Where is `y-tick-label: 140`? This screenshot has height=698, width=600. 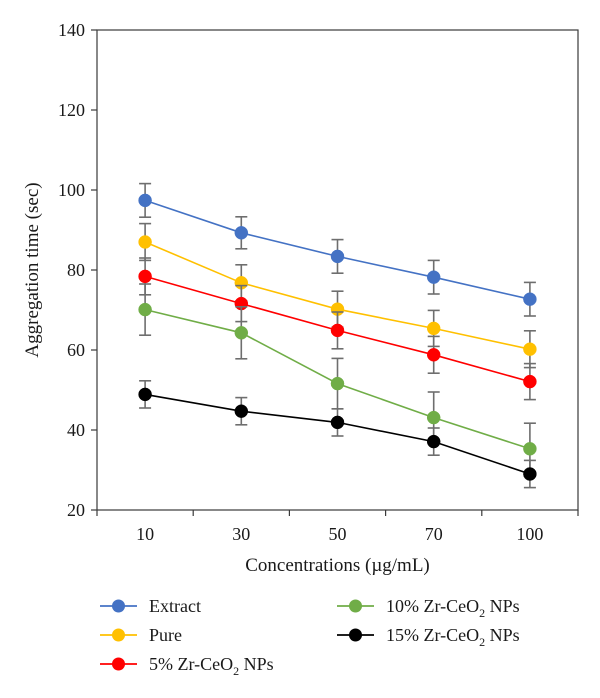
y-tick-label: 140 is located at coordinates (71, 30).